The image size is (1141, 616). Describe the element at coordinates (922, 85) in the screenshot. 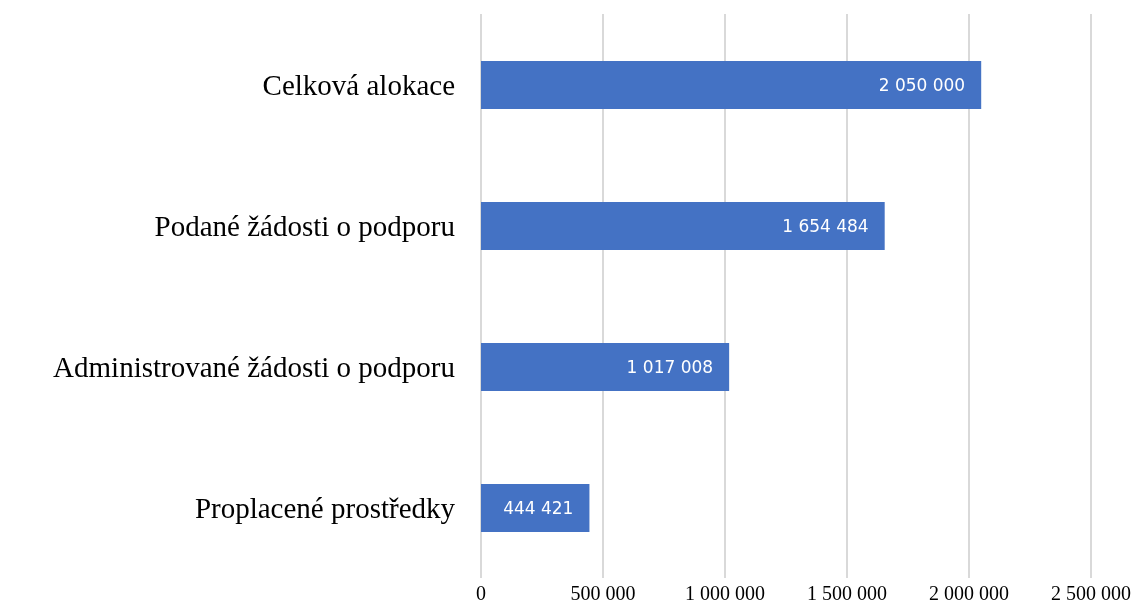

I see `data-label: 2 050 000` at that location.